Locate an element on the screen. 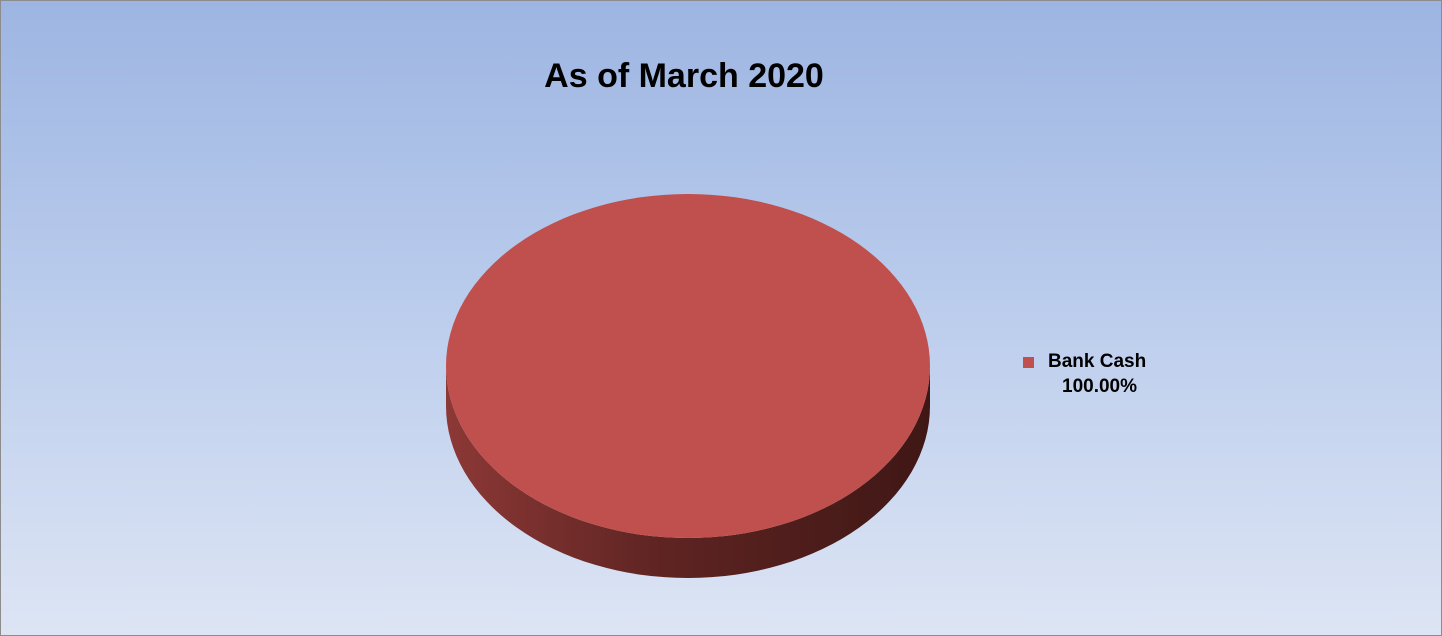 The width and height of the screenshot is (1442, 636). legend: Bank Cash 100.00% is located at coordinates (1084, 374).